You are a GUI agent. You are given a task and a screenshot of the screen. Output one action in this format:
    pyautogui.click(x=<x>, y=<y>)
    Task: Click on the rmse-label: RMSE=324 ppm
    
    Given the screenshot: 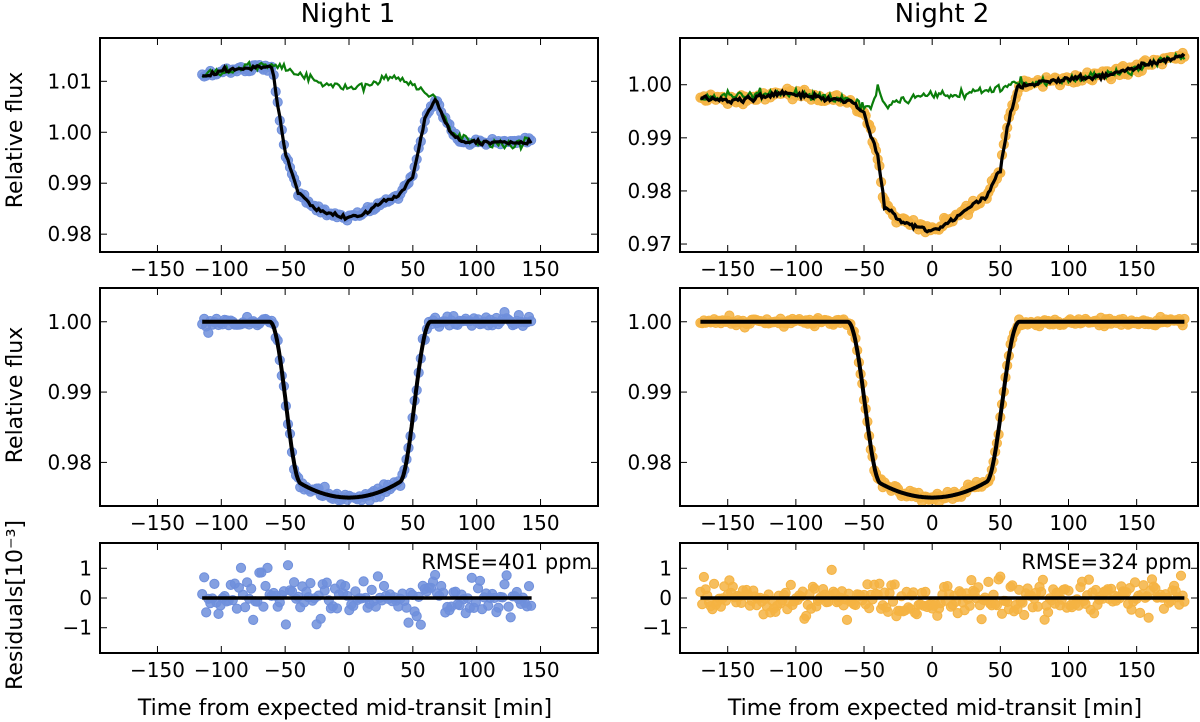 What is the action you would take?
    pyautogui.click(x=1106, y=562)
    